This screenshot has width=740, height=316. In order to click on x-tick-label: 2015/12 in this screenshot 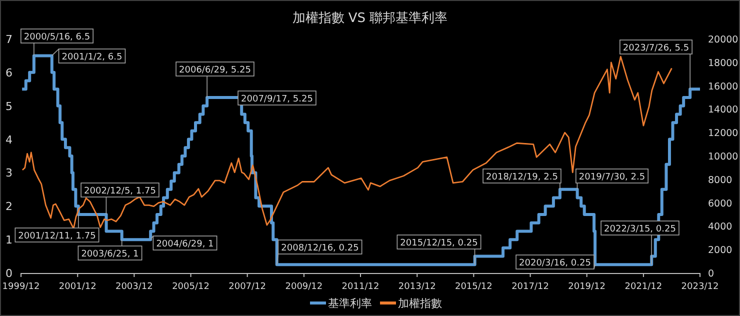, I will do `click(473, 287)`.